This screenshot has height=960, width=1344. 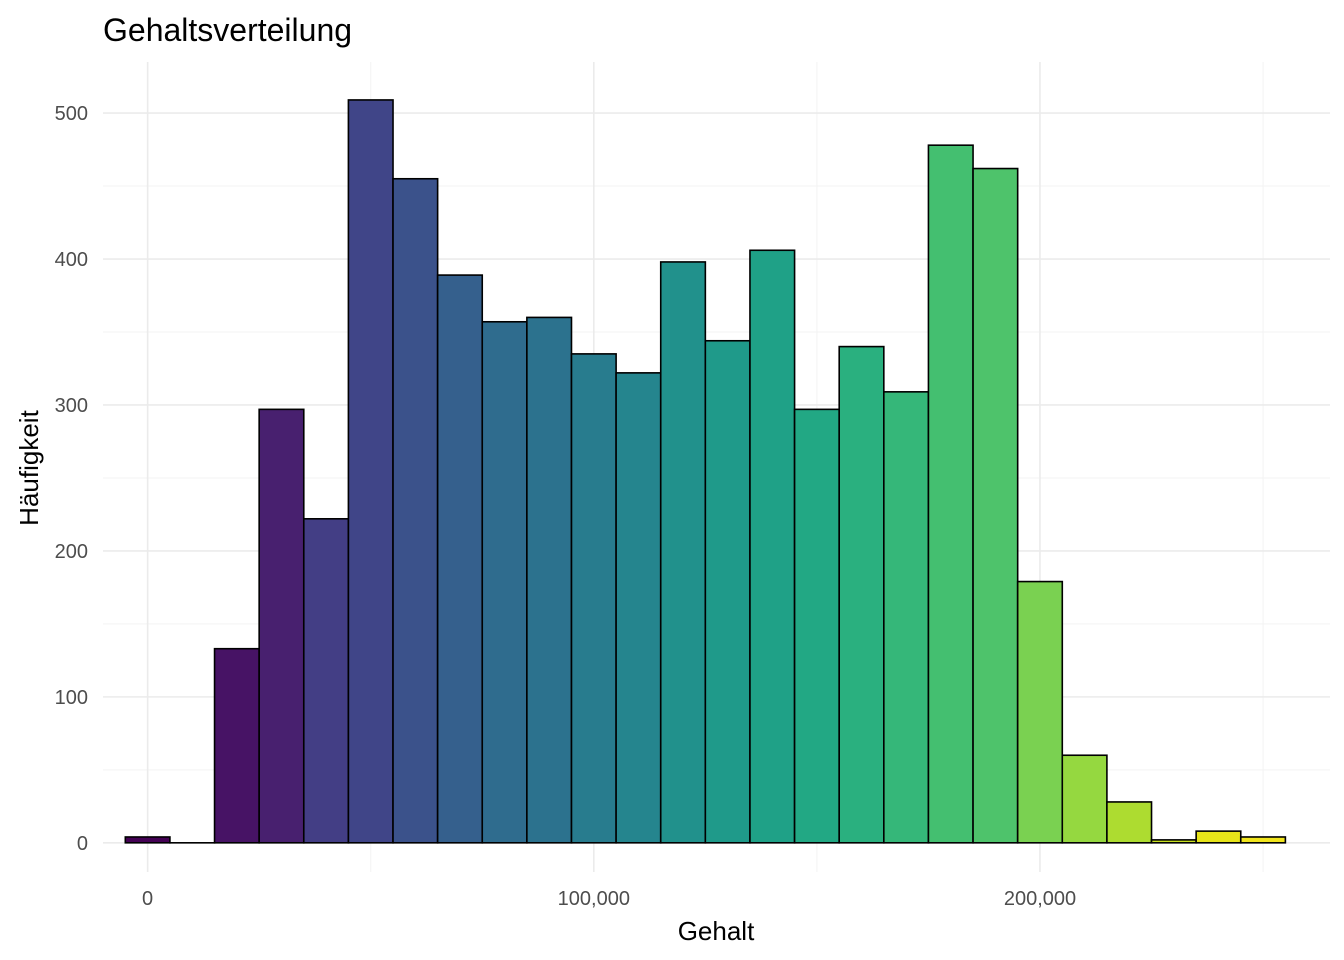 What do you see at coordinates (29, 467) in the screenshot?
I see `y-axis-title: Häufigkeit` at bounding box center [29, 467].